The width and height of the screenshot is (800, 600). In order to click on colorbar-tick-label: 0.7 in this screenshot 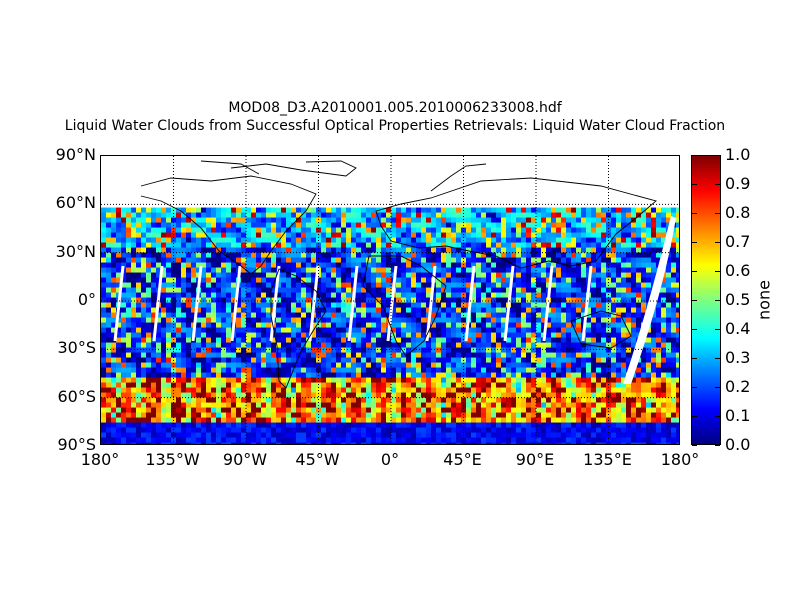, I will do `click(738, 241)`.